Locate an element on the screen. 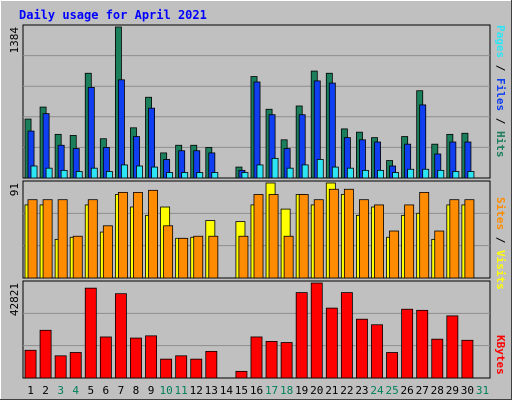 The height and width of the screenshot is (400, 512). legend-visits: Visits is located at coordinates (500, 270).